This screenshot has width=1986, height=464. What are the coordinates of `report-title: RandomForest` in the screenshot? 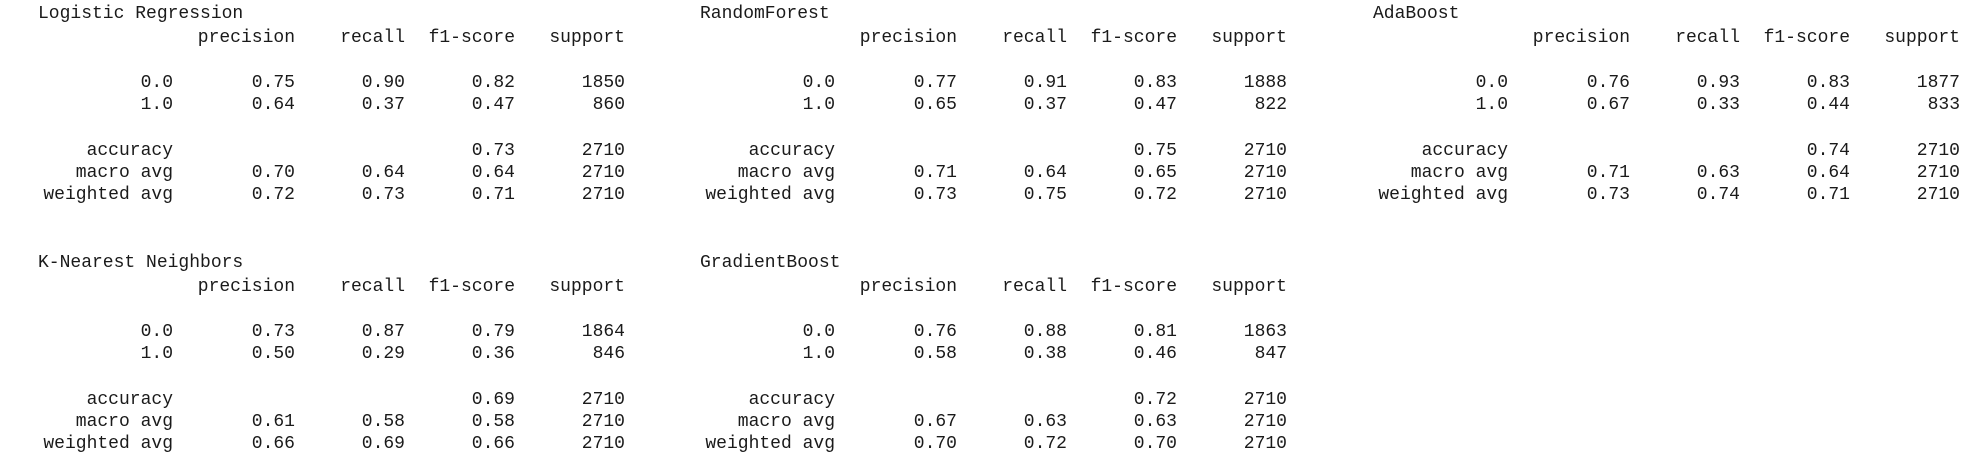 It's located at (765, 14).